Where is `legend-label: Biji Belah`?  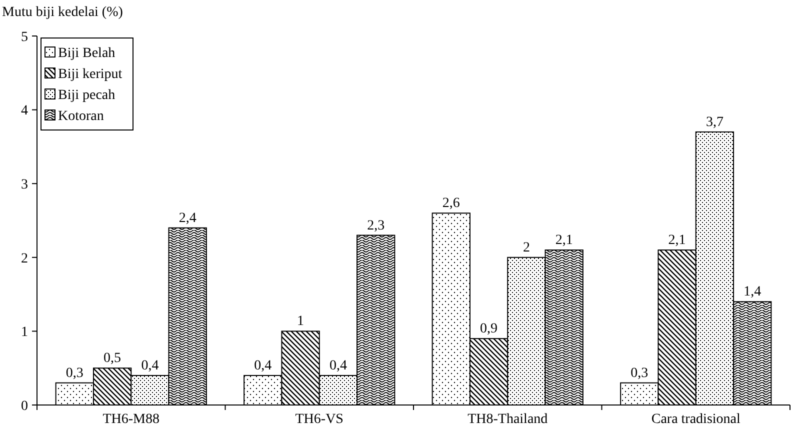 legend-label: Biji Belah is located at coordinates (87, 53).